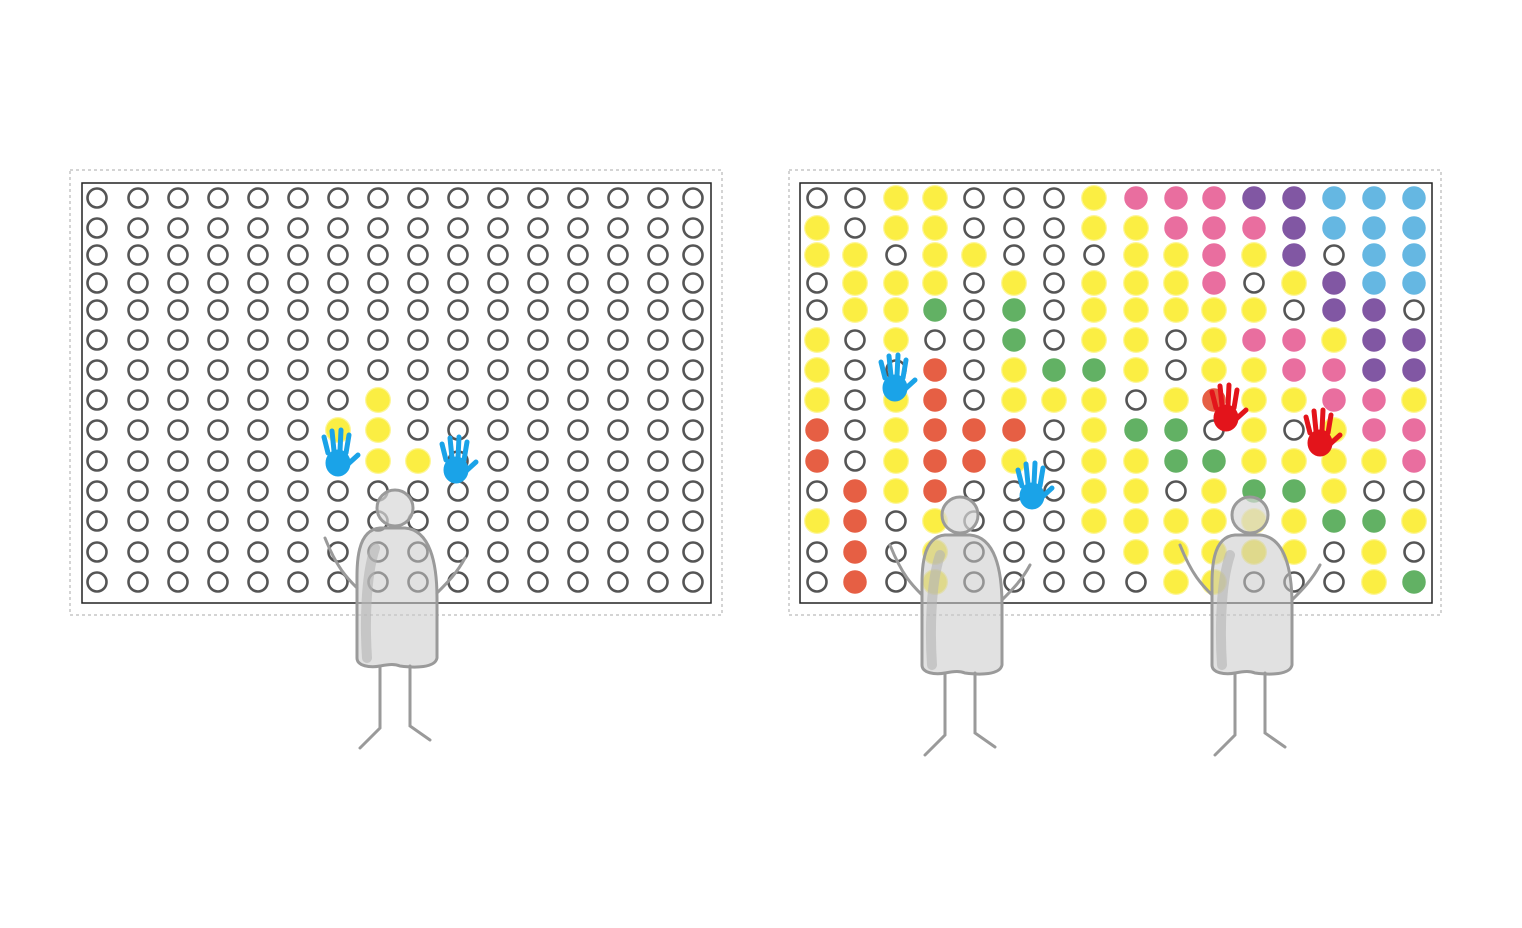  What do you see at coordinates (985, 710) in the screenshot?
I see `person-leg` at bounding box center [985, 710].